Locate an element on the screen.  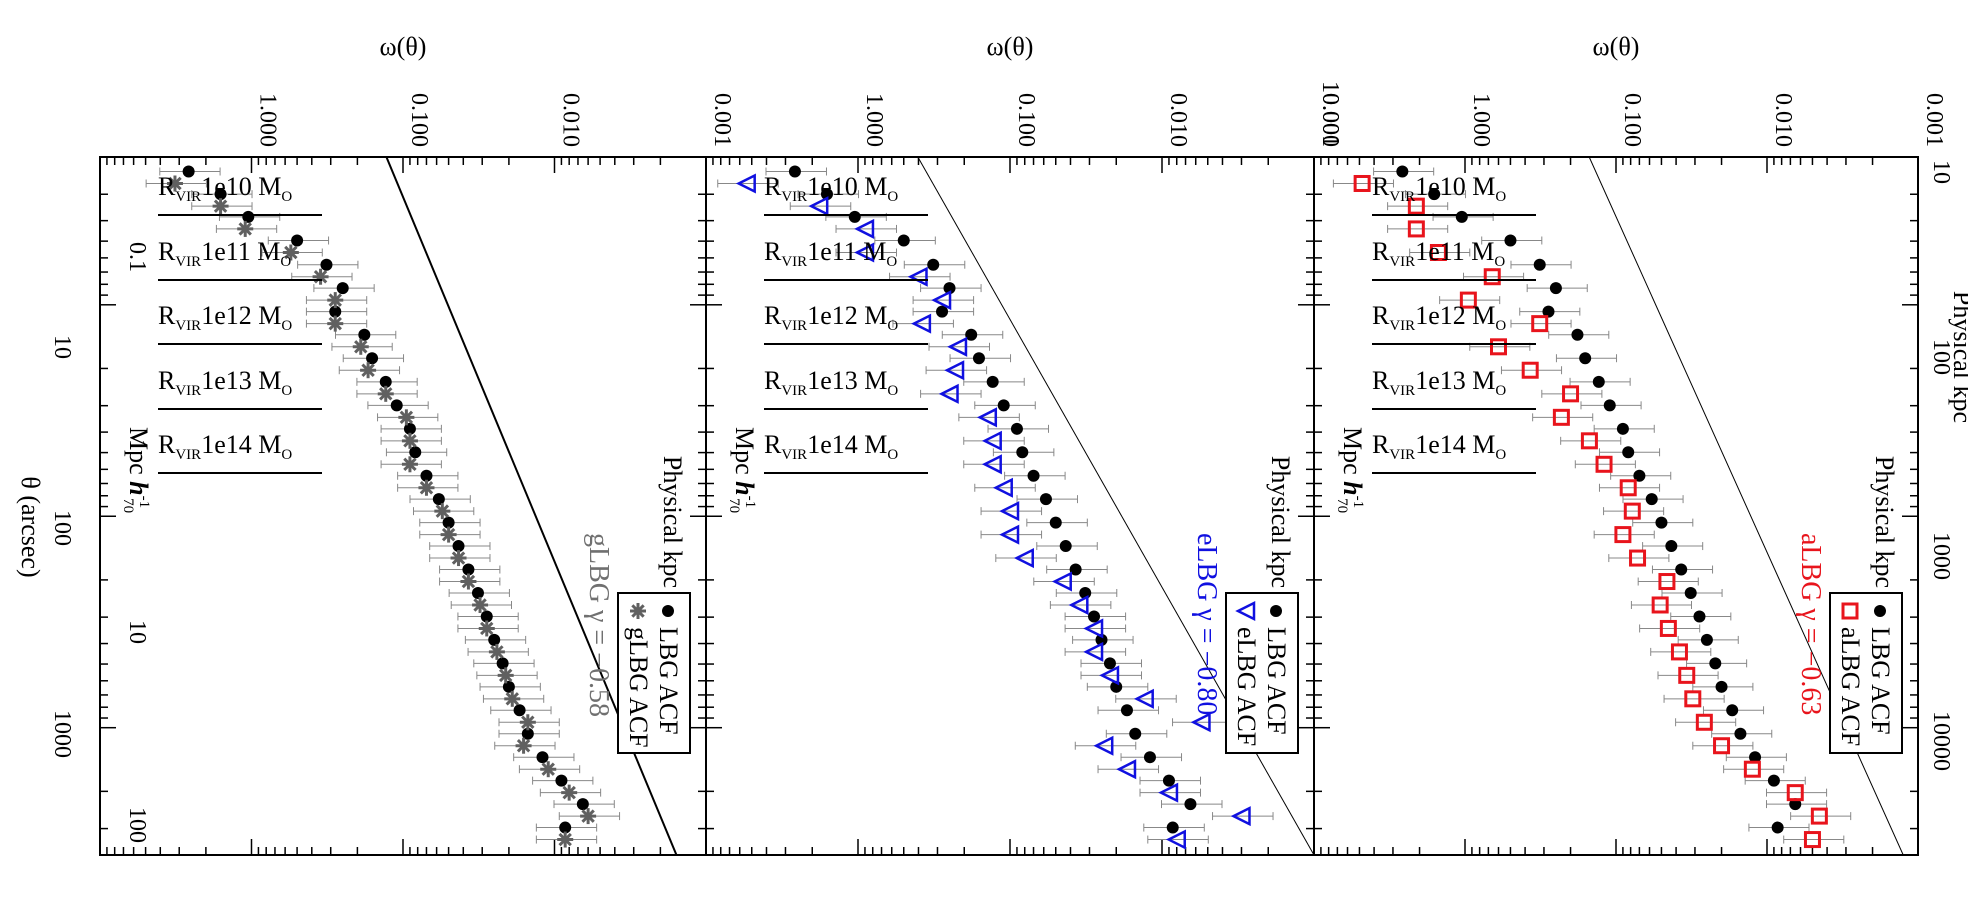
legend-label: gLBG ACF is located at coordinates (638, 687).